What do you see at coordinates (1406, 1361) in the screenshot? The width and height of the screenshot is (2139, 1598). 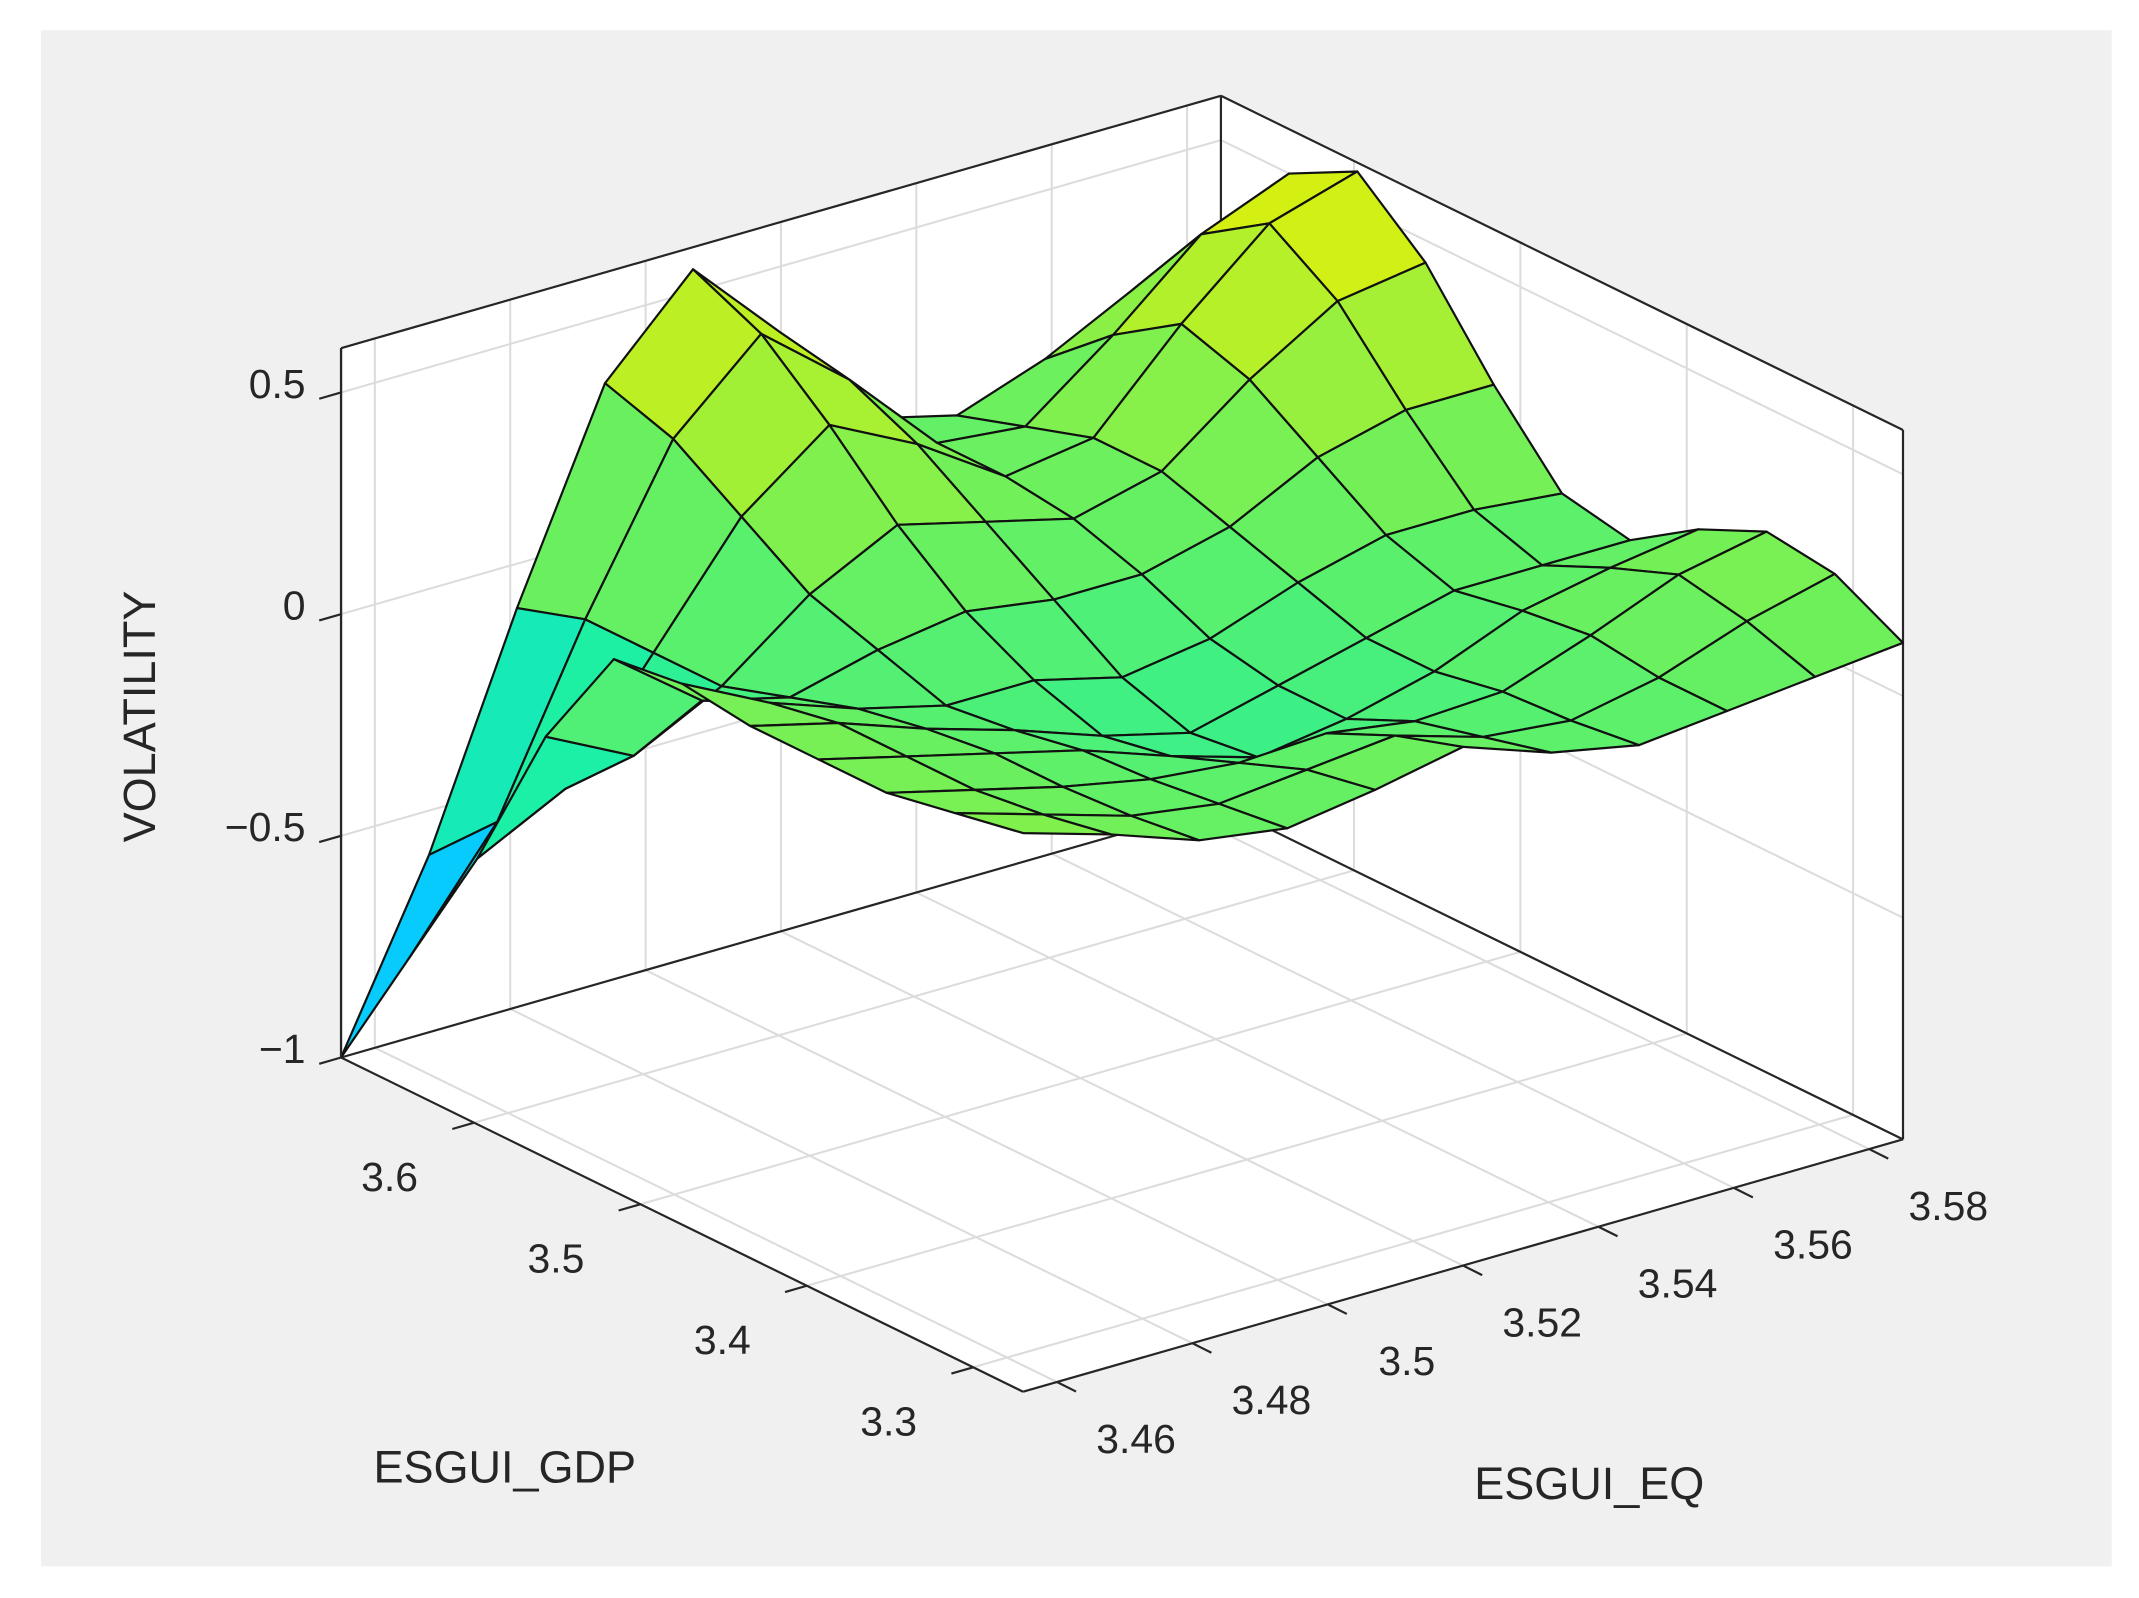 I see `x-tick-label: 3.5` at bounding box center [1406, 1361].